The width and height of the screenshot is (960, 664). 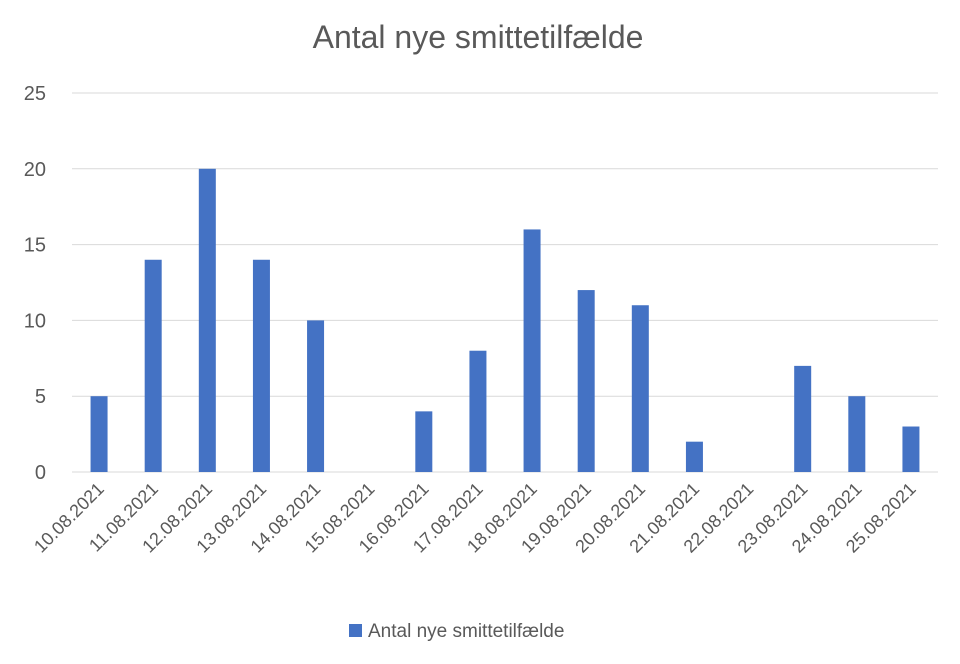 What do you see at coordinates (35, 246) in the screenshot?
I see `y-tick-label: 15` at bounding box center [35, 246].